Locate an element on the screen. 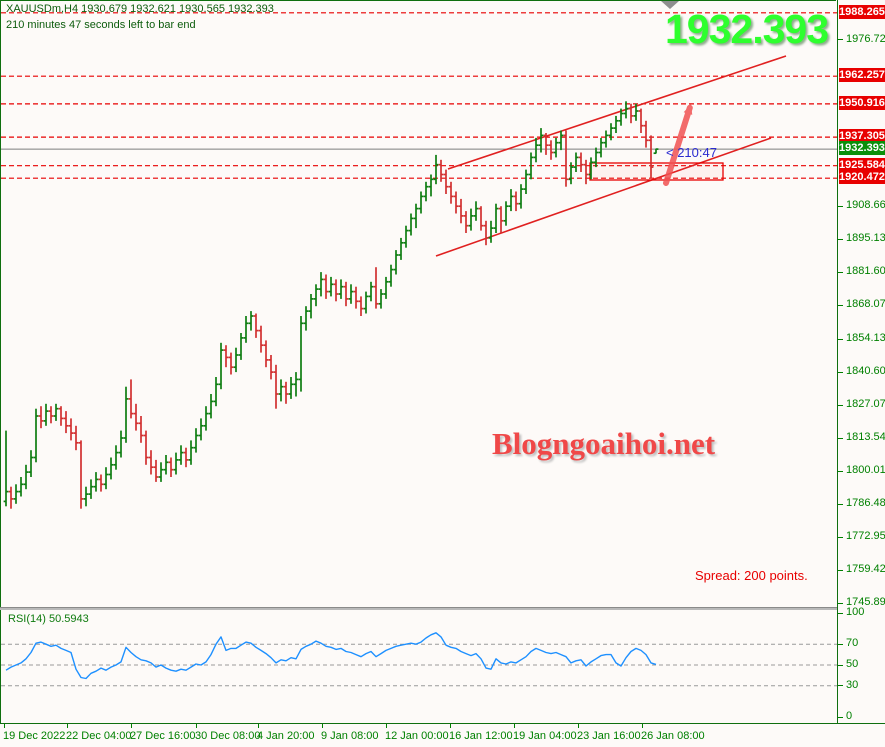  rsi-line is located at coordinates (331, 656).